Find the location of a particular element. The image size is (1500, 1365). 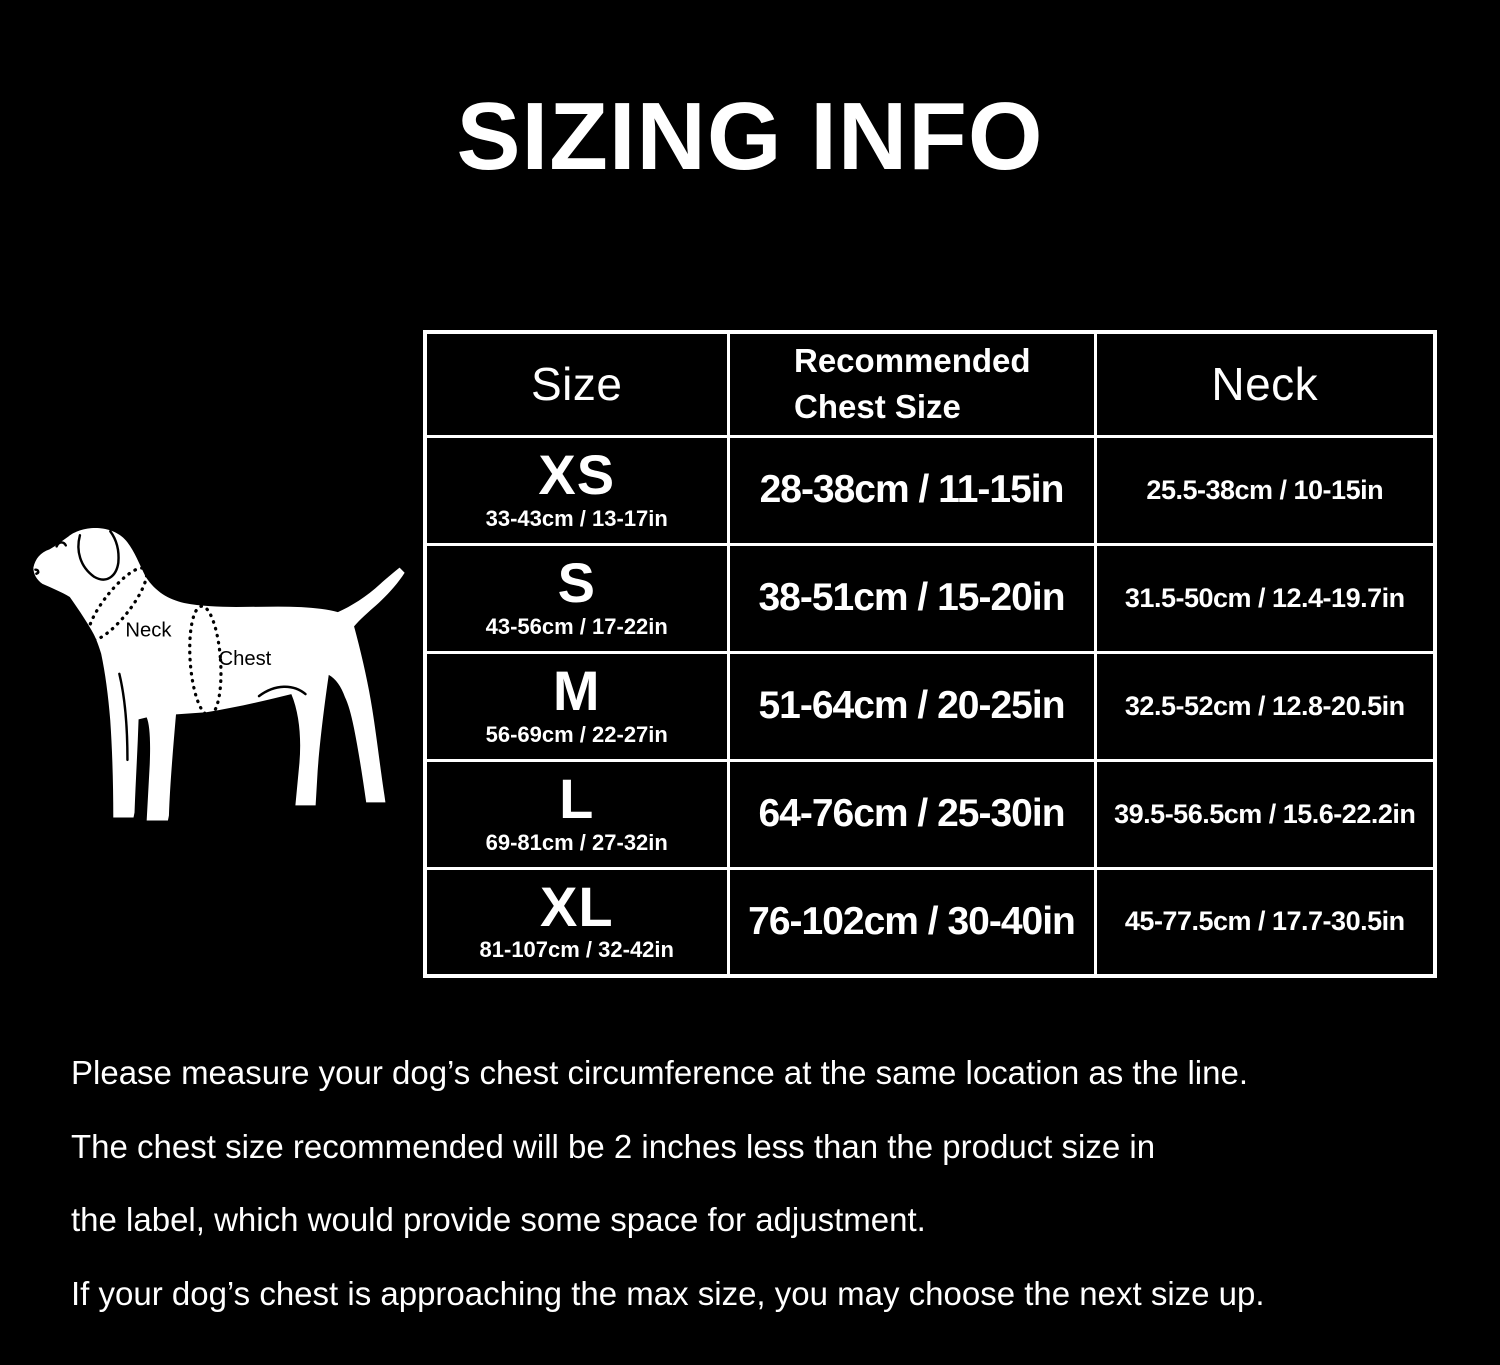

column-header-size-label: Size is located at coordinates (577, 384).